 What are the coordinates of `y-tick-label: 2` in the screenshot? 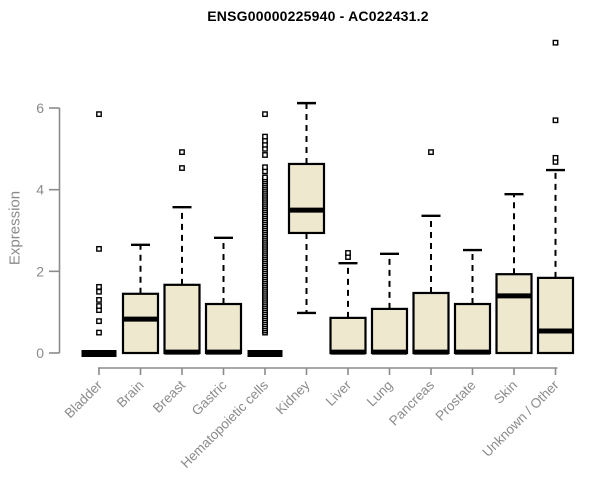 It's located at (40, 271).